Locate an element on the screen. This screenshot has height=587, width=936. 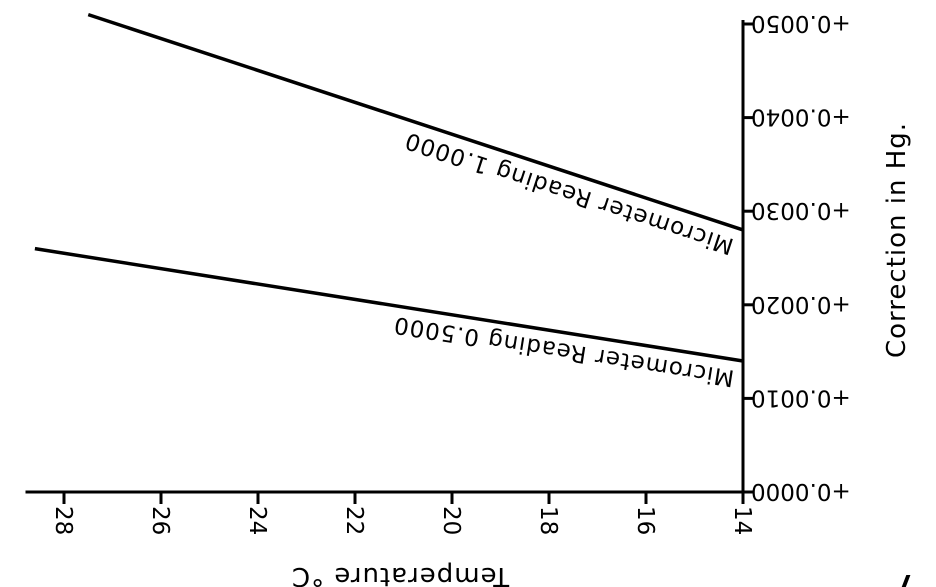
x-tick-label: 26 is located at coordinates (160, 520).